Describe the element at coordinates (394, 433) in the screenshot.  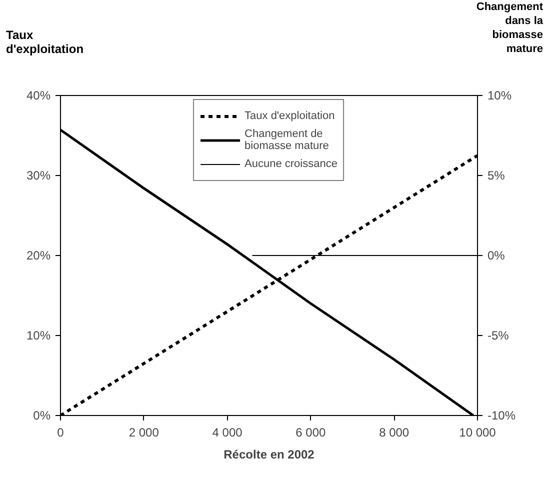
I see `x-tick-label: 8 000` at that location.